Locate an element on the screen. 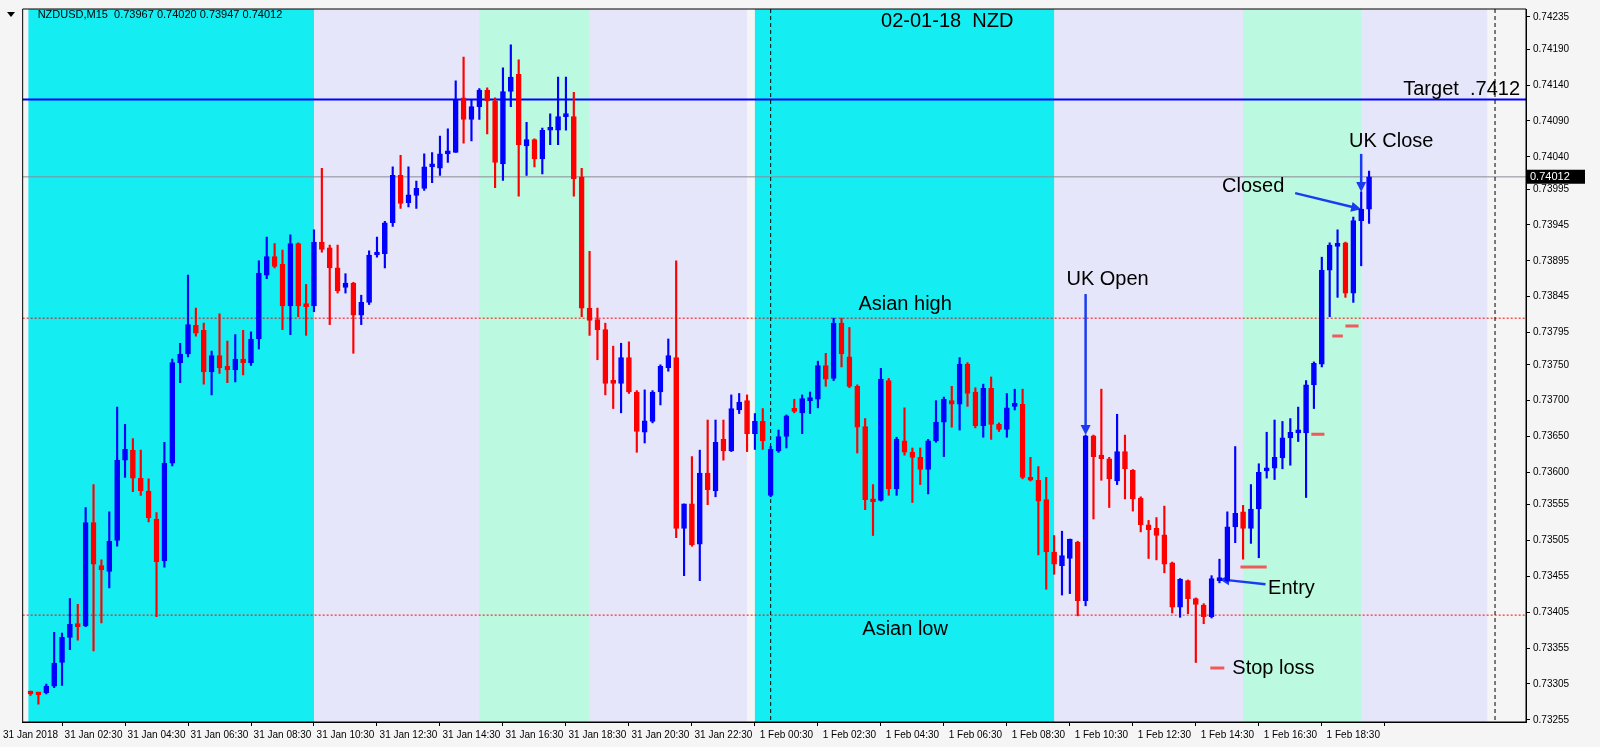 The image size is (1600, 747). ref-line-label: Target .7412 is located at coordinates (1461, 87).